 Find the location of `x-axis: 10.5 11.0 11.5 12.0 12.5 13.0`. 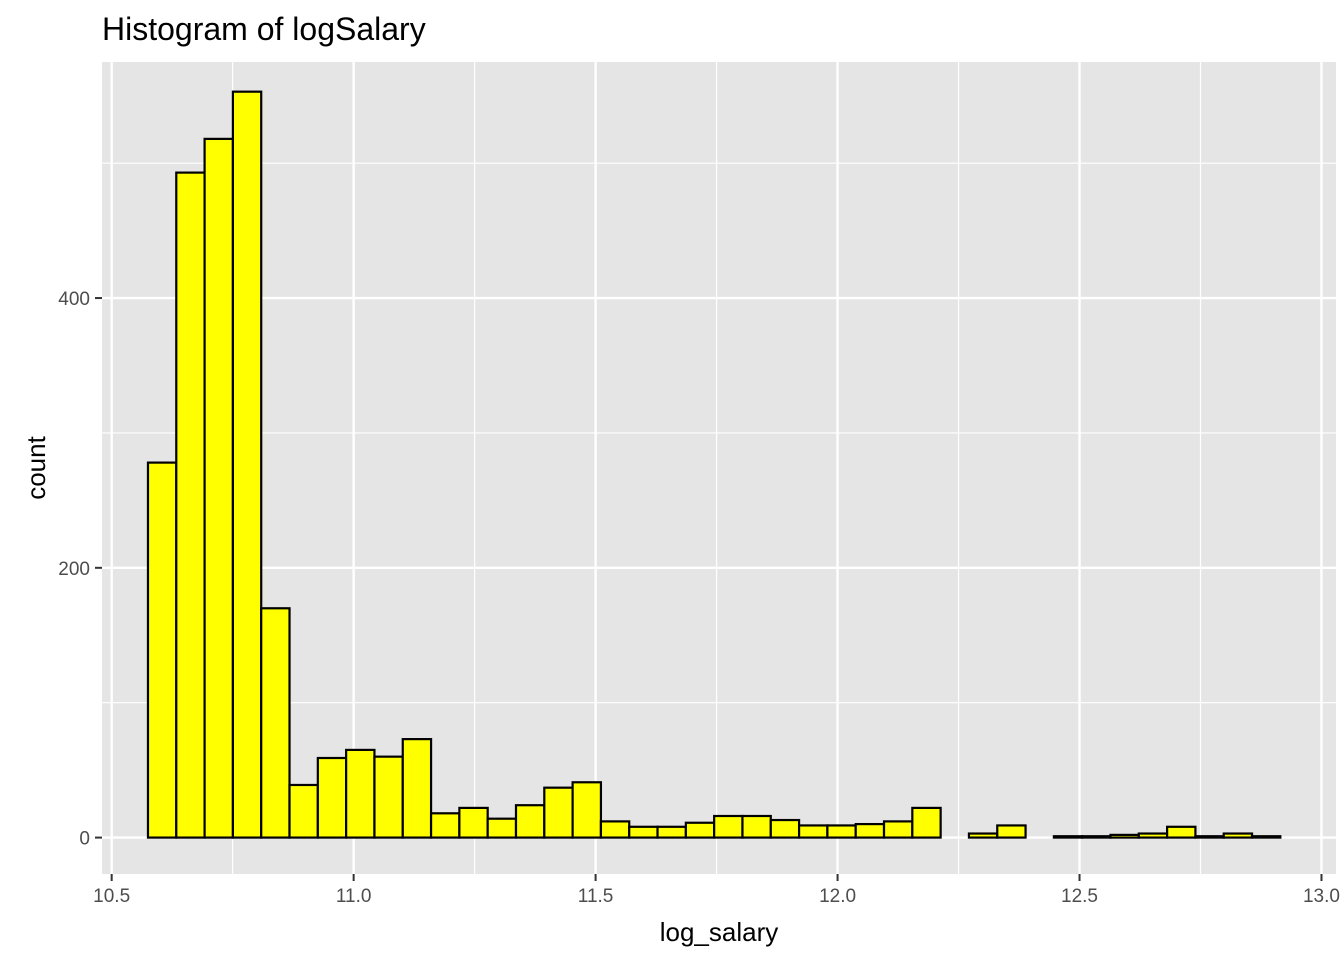

x-axis: 10.5 11.0 11.5 12.0 12.5 13.0 is located at coordinates (716, 890).